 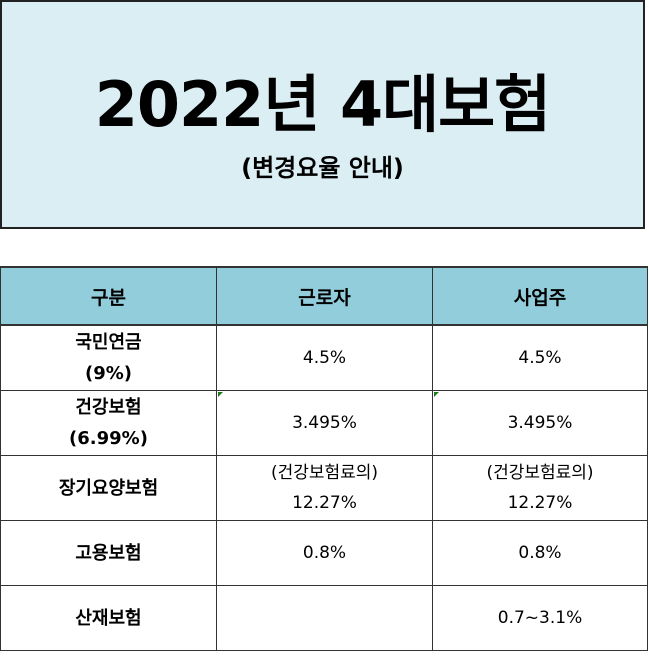 I want to click on row-label-text: 장기요양보험, so click(x=108, y=488).